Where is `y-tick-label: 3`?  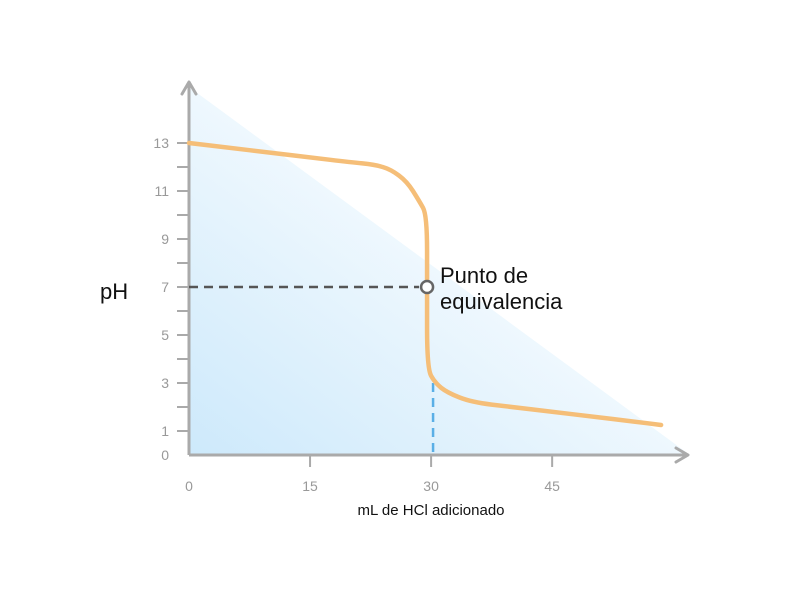
y-tick-label: 3 is located at coordinates (165, 383).